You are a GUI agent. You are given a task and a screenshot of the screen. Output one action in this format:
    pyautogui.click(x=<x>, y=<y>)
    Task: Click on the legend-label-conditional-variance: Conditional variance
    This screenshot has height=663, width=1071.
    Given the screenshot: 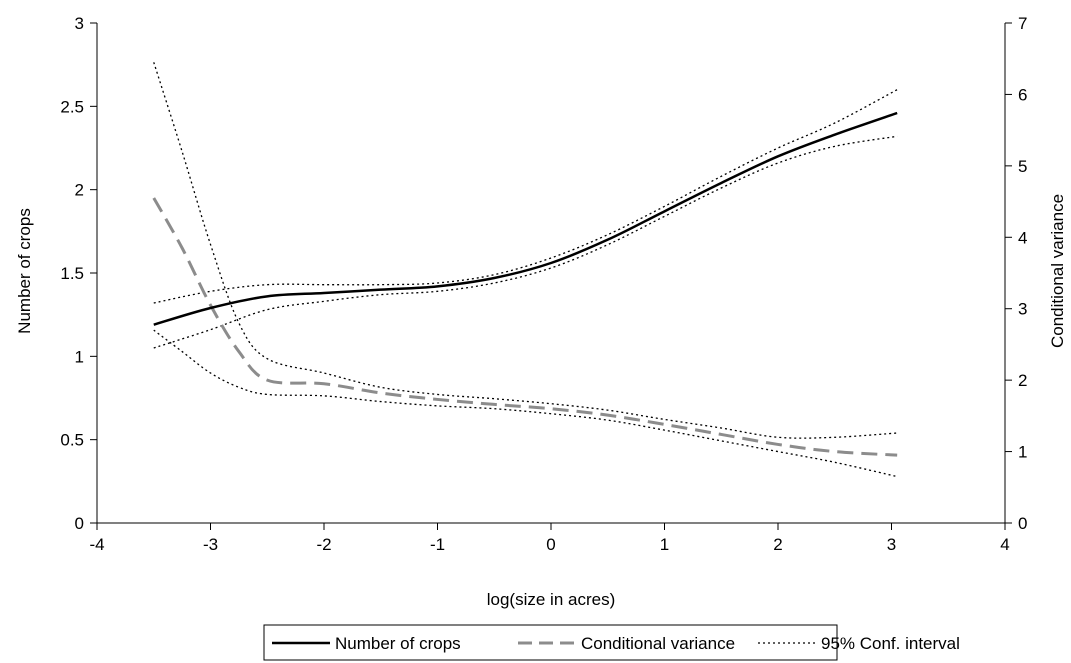 What is the action you would take?
    pyautogui.click(x=658, y=643)
    